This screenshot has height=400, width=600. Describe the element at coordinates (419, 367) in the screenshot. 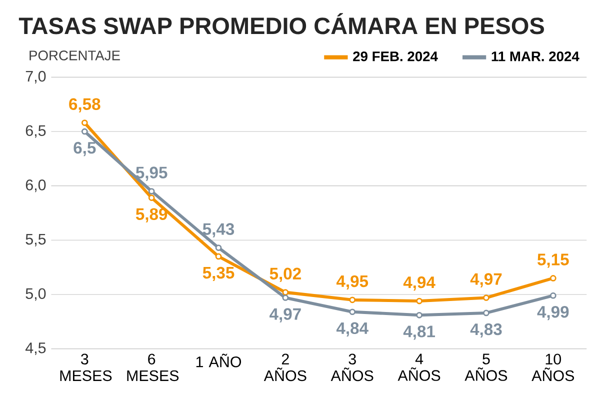

I see `x-tick-label: 4 AÑOS` at that location.